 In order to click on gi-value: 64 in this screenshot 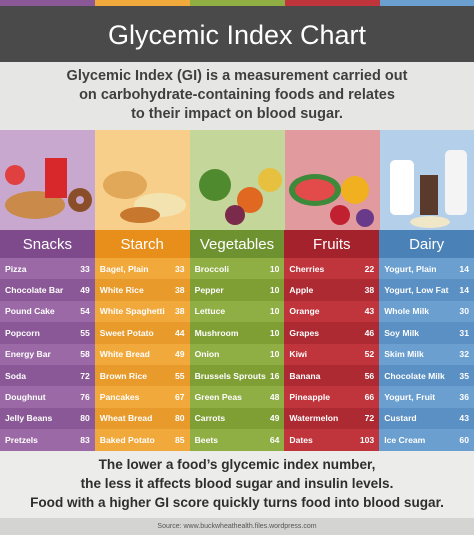, I will do `click(274, 439)`.